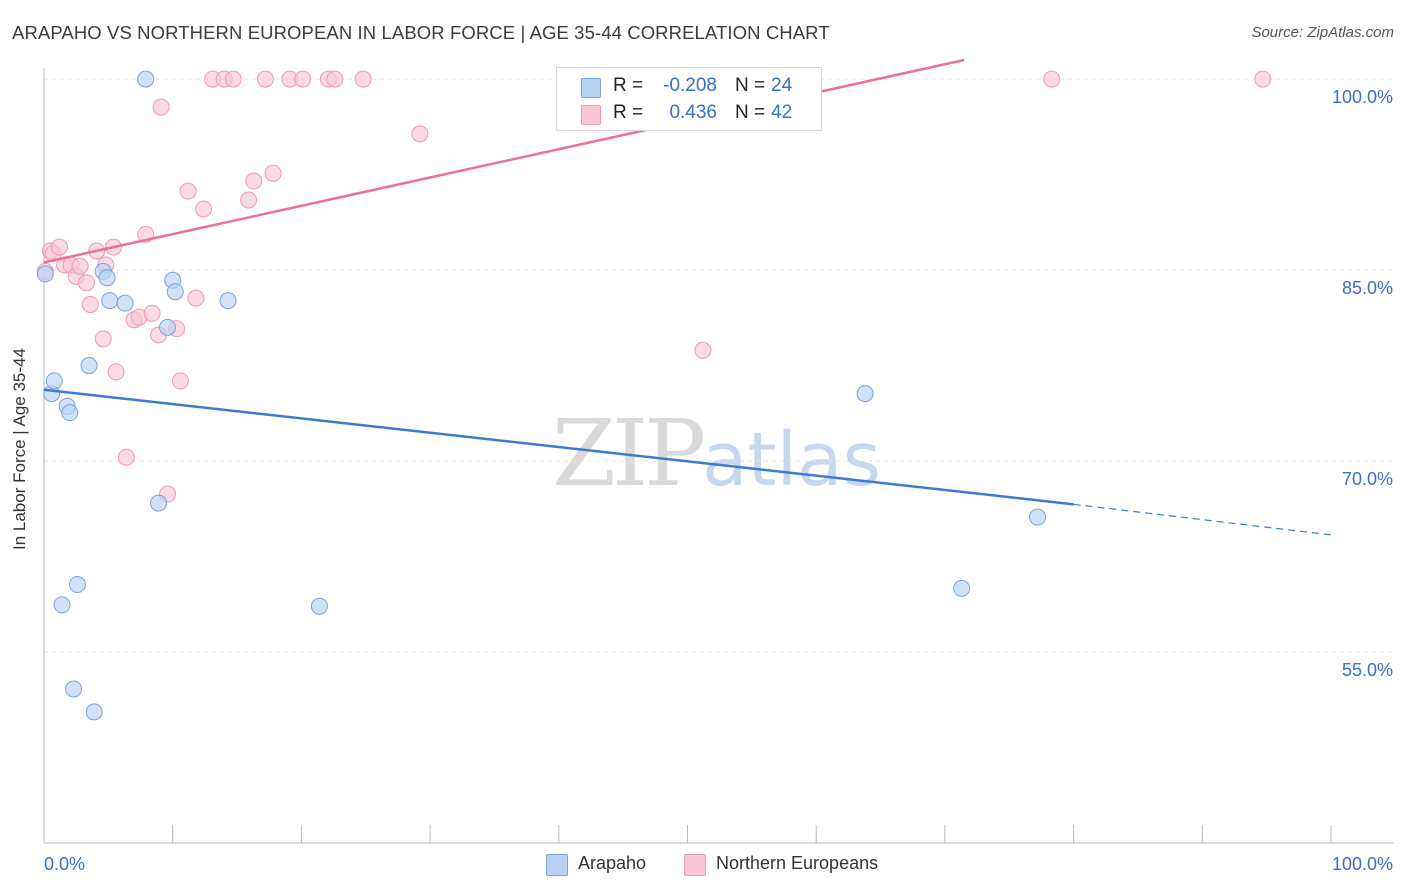 This screenshot has width=1406, height=892. Describe the element at coordinates (591, 88) in the screenshot. I see `arapaho-swatch-icon` at that location.